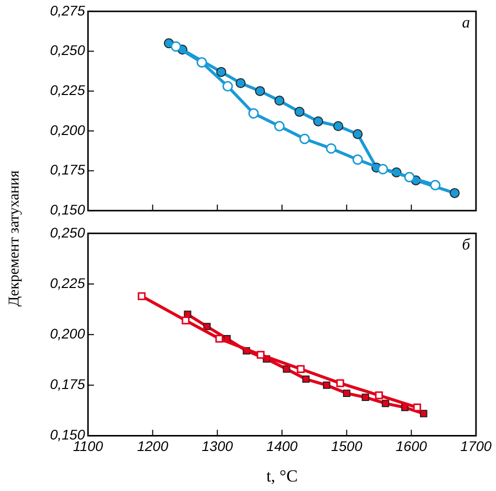 The height and width of the screenshot is (491, 496). What do you see at coordinates (412, 446) in the screenshot?
I see `x-tick-label: 1600` at bounding box center [412, 446].